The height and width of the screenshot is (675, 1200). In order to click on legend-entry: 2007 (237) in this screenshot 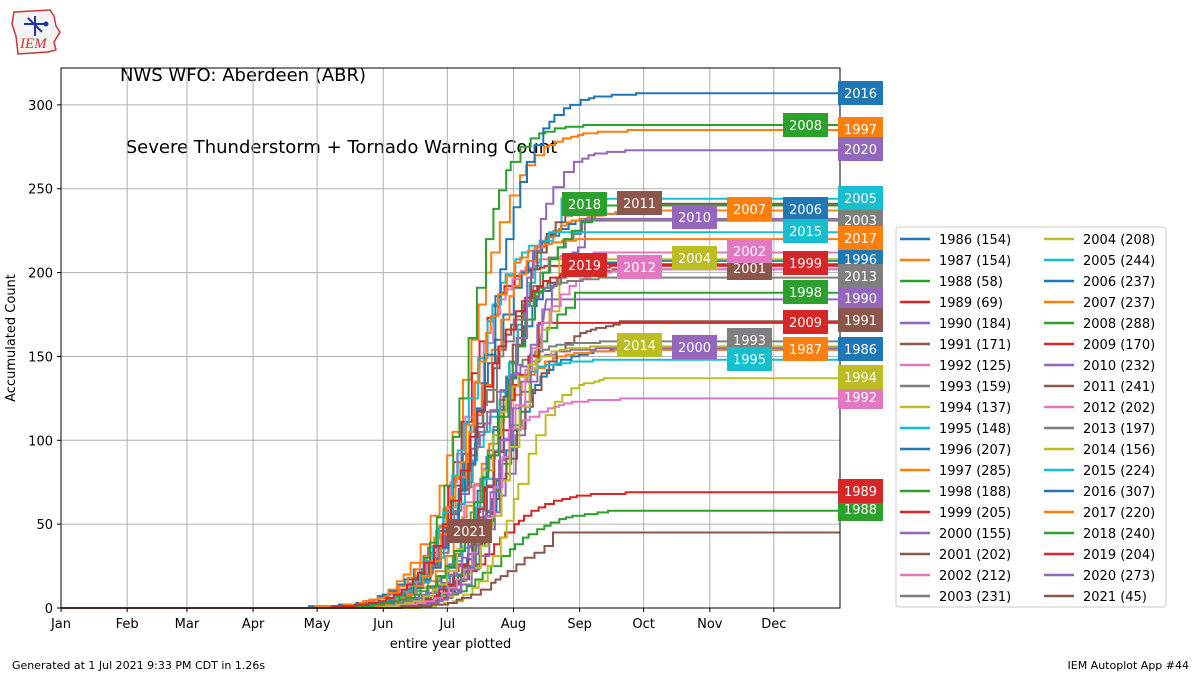, I will do `click(1119, 303)`.